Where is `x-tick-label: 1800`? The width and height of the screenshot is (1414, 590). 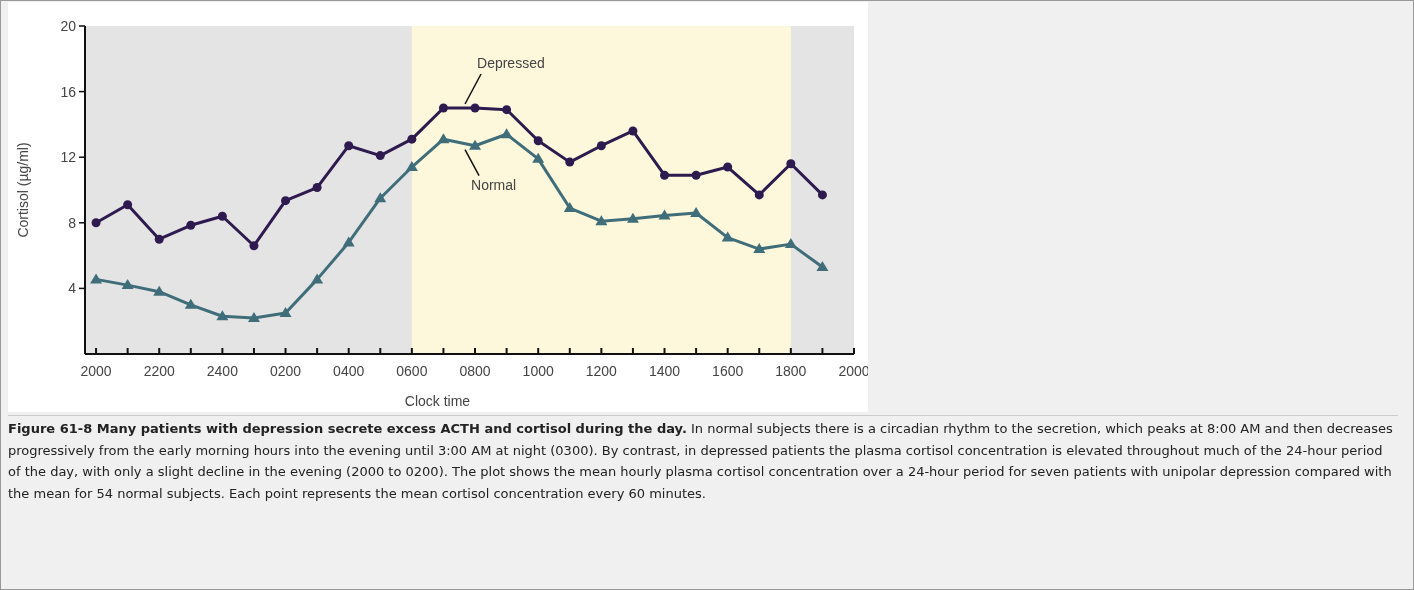 x-tick-label: 1800 is located at coordinates (791, 371).